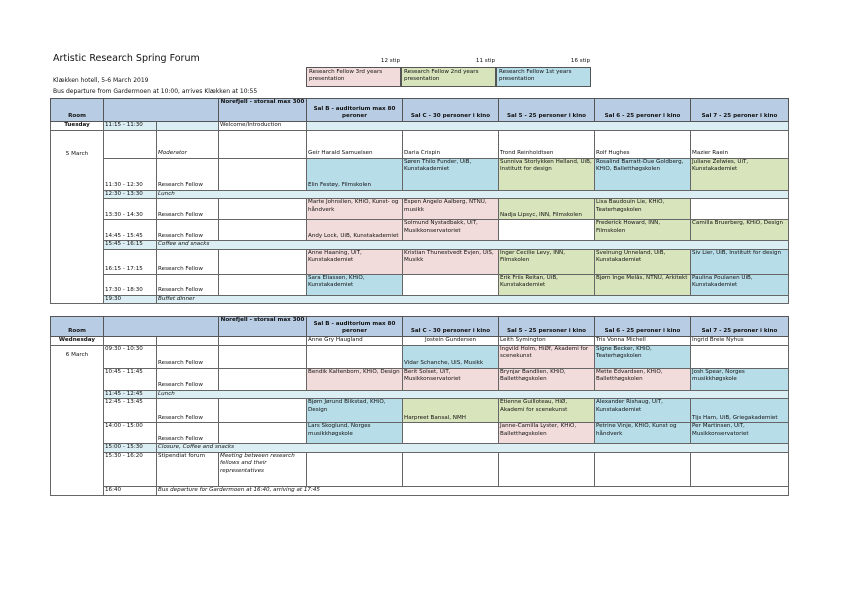 This screenshot has height=595, width=842. I want to click on session-cell: Inger Cecilie Levy, INN, Filmskolen, so click(546, 261).